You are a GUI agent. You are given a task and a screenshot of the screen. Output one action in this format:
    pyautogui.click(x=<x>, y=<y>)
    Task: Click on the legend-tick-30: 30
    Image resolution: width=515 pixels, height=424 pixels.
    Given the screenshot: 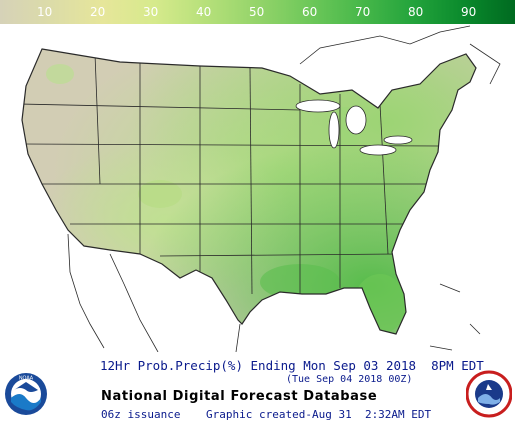 What is the action you would take?
    pyautogui.click(x=151, y=12)
    